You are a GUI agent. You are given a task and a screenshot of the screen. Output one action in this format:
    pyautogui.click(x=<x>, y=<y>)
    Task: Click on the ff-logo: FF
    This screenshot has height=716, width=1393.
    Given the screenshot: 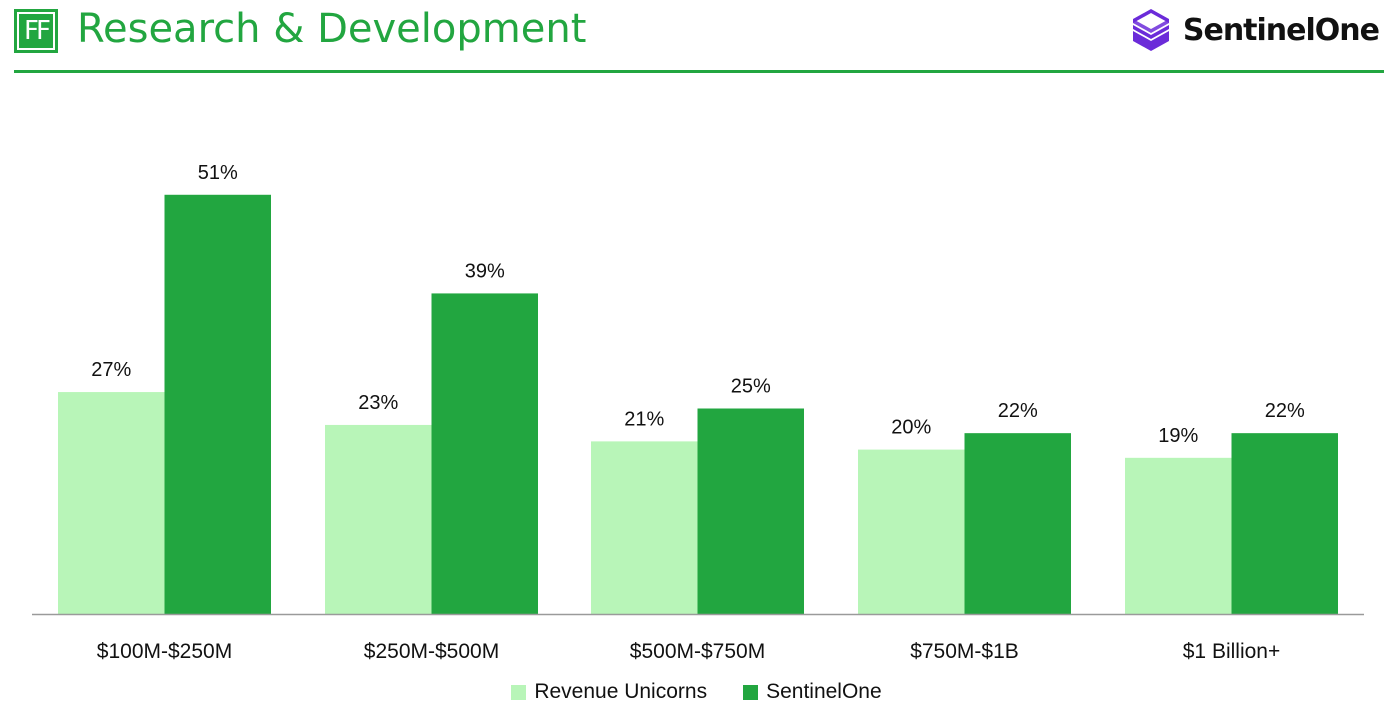 What is the action you would take?
    pyautogui.click(x=36, y=31)
    